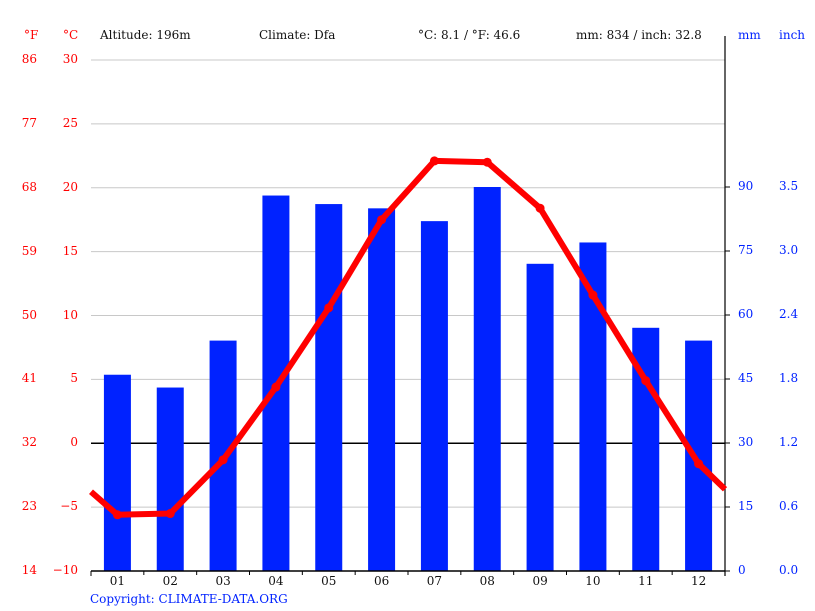 Image resolution: width=815 pixels, height=611 pixels. Describe the element at coordinates (789, 378) in the screenshot. I see `inch-tick-label: 1.8` at that location.